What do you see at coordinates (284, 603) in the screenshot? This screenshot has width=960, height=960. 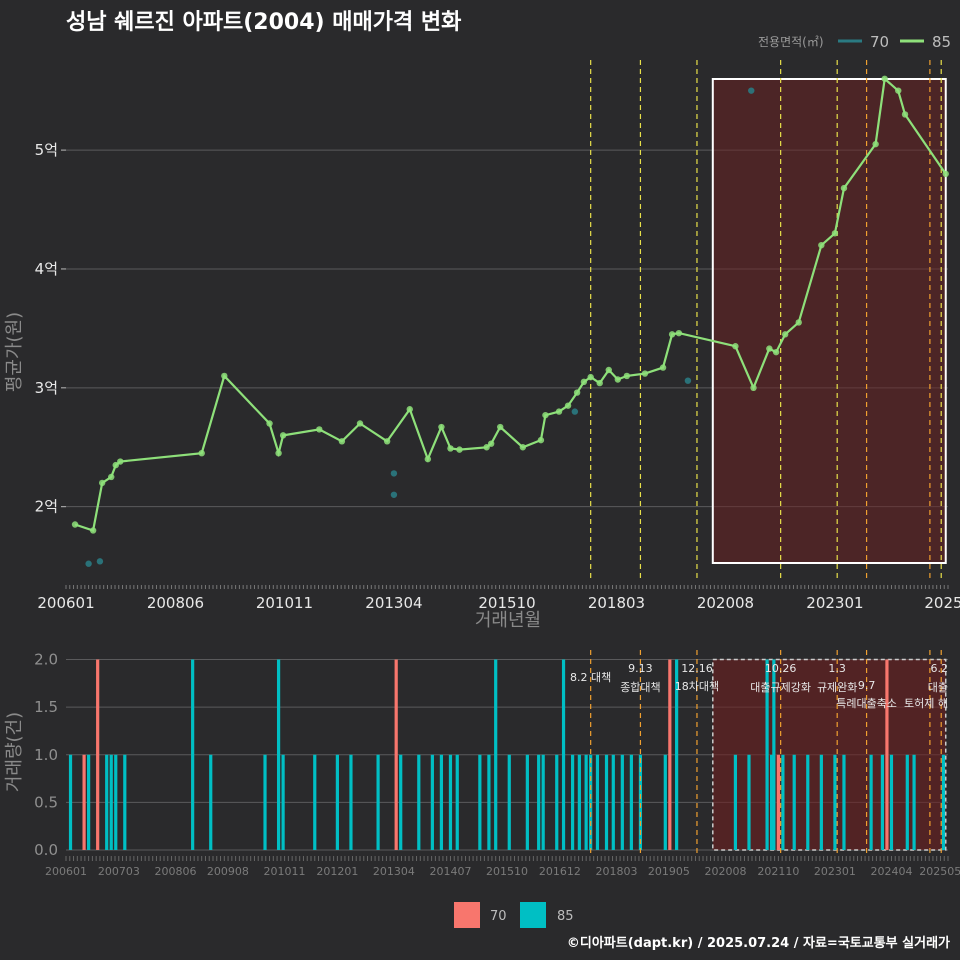 I see `x-tick-label: 201011` at bounding box center [284, 603].